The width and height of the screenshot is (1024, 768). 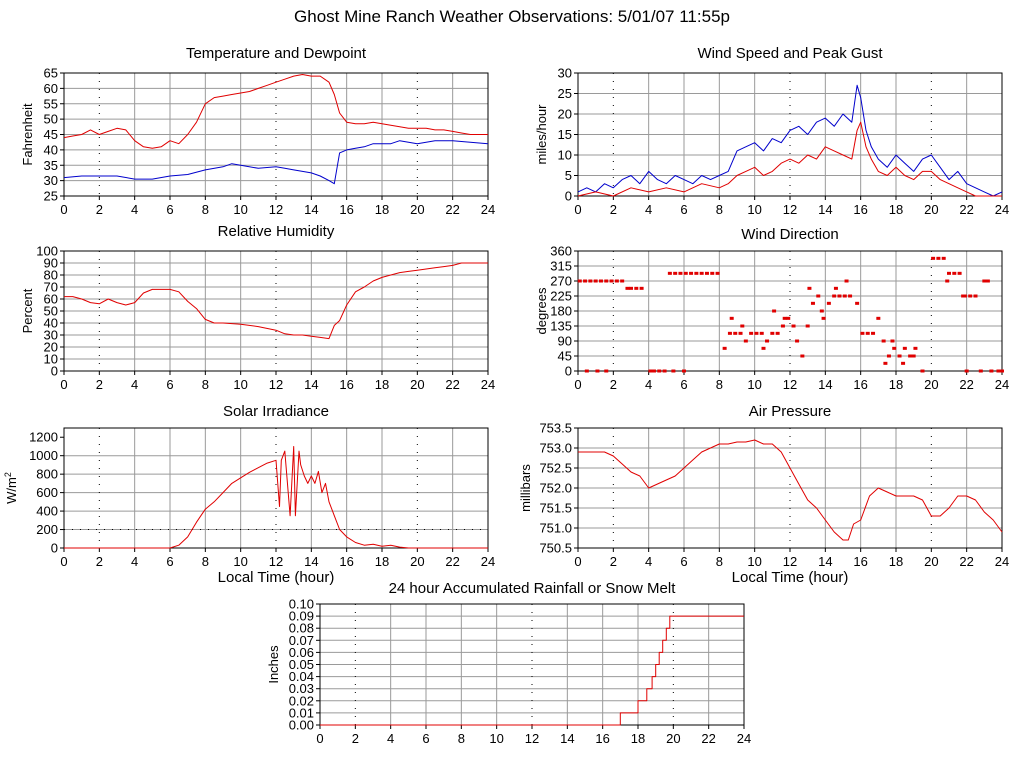 I want to click on y-tick-label: 5, so click(x=568, y=175).